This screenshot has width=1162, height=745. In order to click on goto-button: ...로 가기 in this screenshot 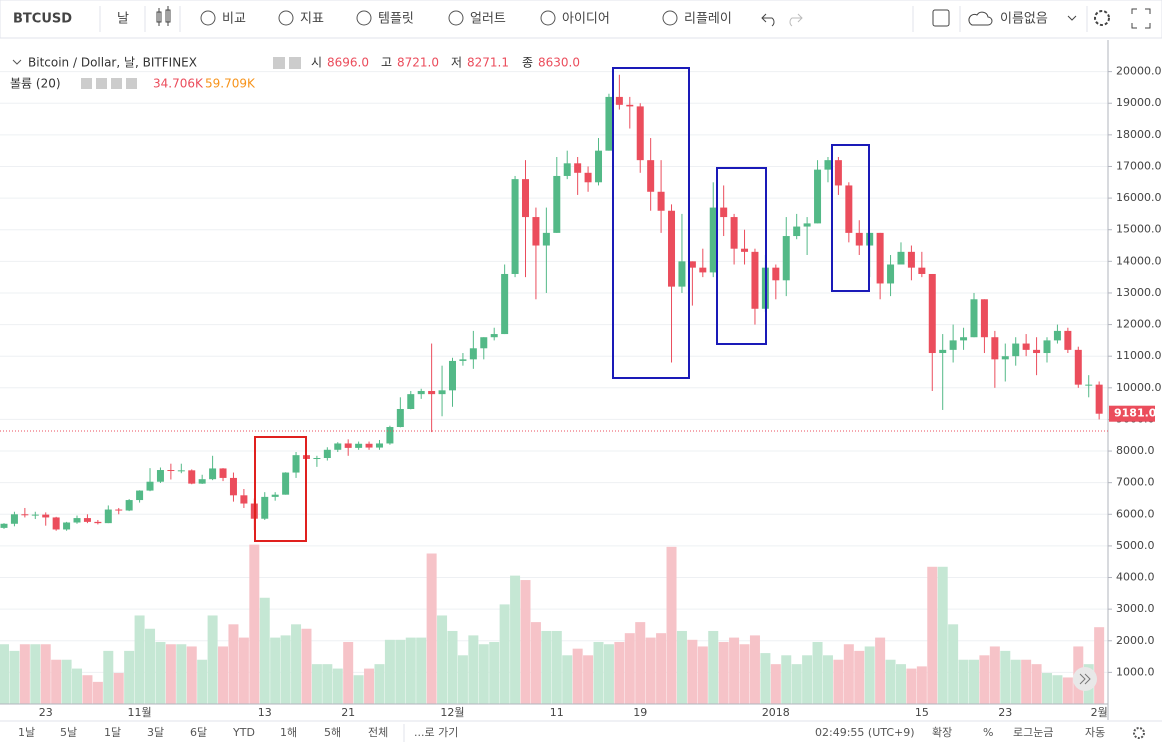, I will do `click(436, 732)`.